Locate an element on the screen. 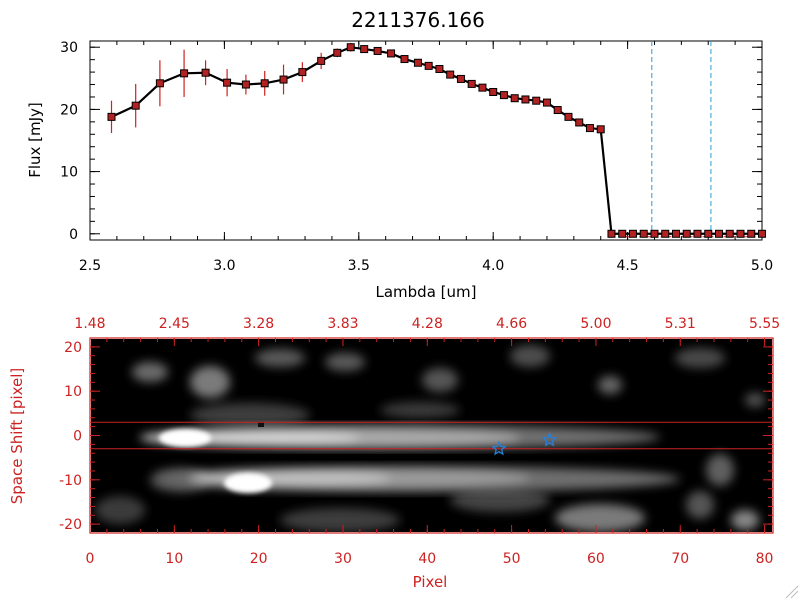  x-tick-label: 5.0 is located at coordinates (762, 266).